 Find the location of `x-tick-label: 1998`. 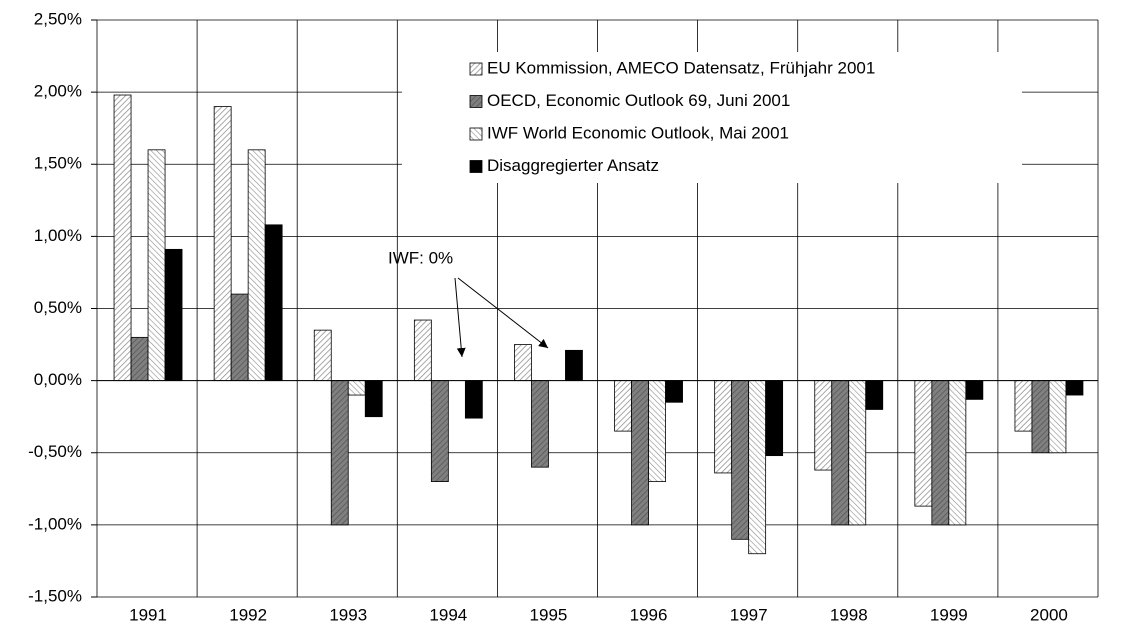

x-tick-label: 1998 is located at coordinates (849, 614).